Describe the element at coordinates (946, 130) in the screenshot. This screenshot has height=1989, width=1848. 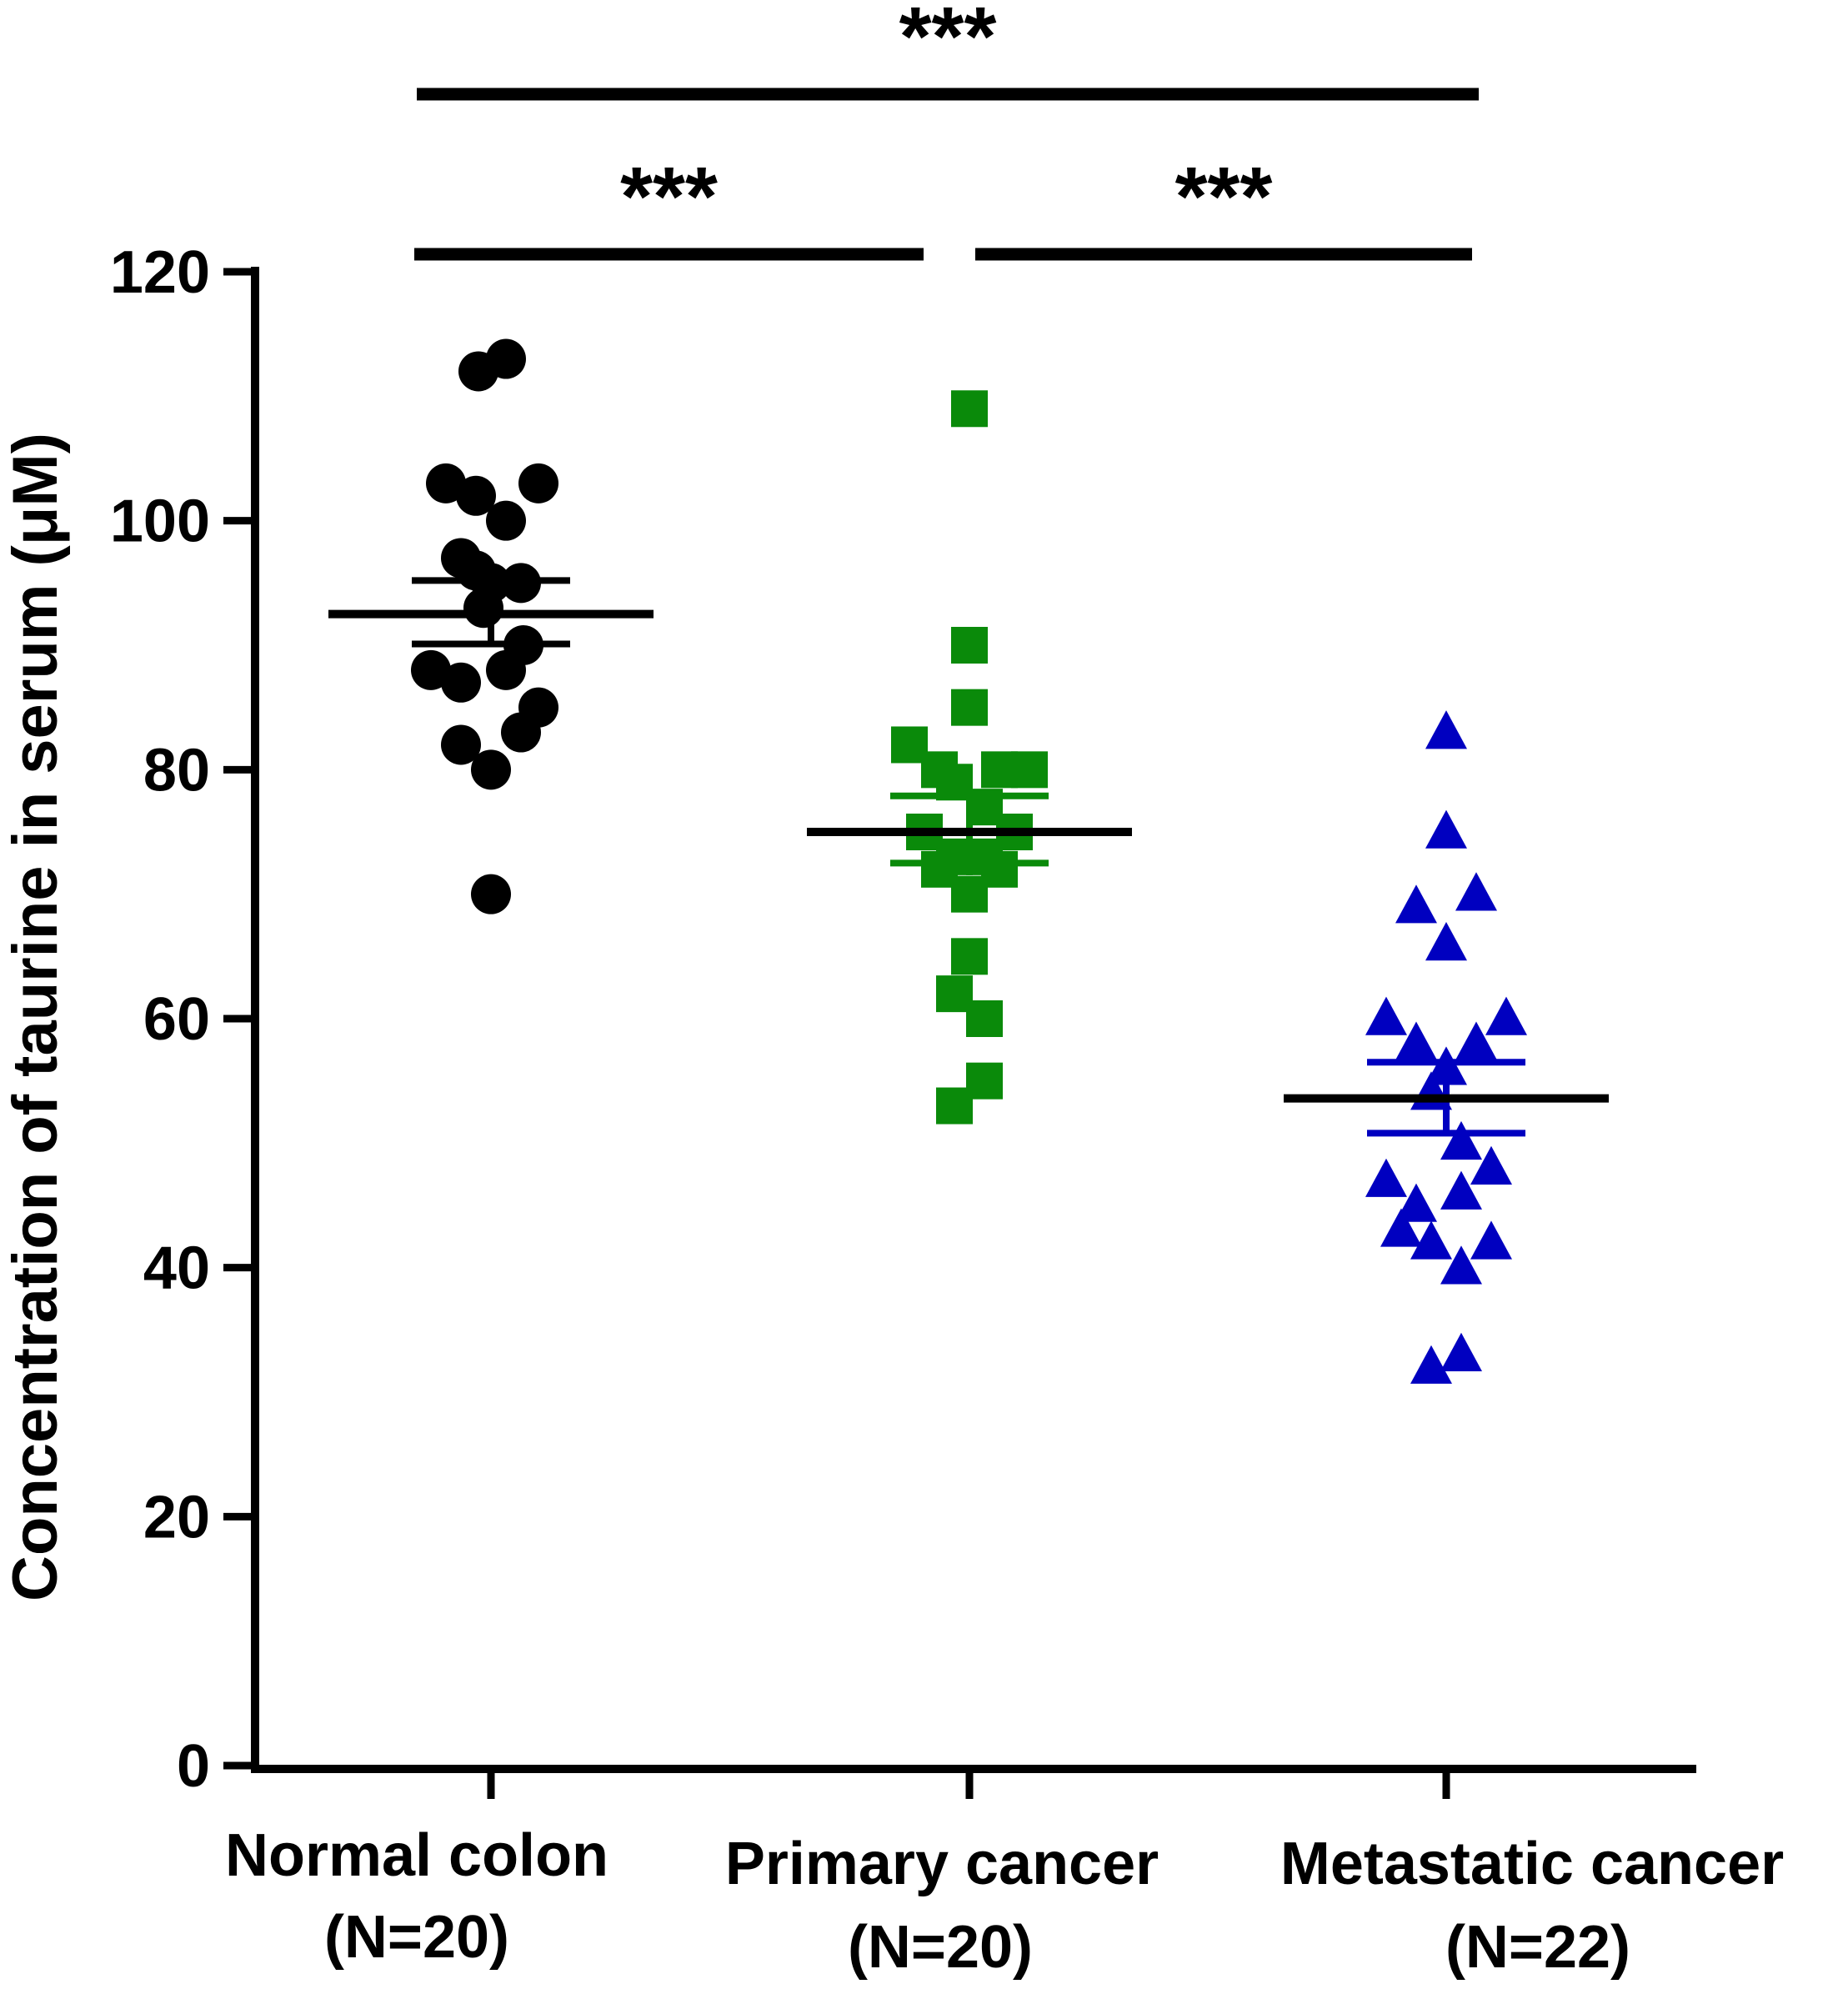
I see `significance-brackets: *** *** ***` at that location.